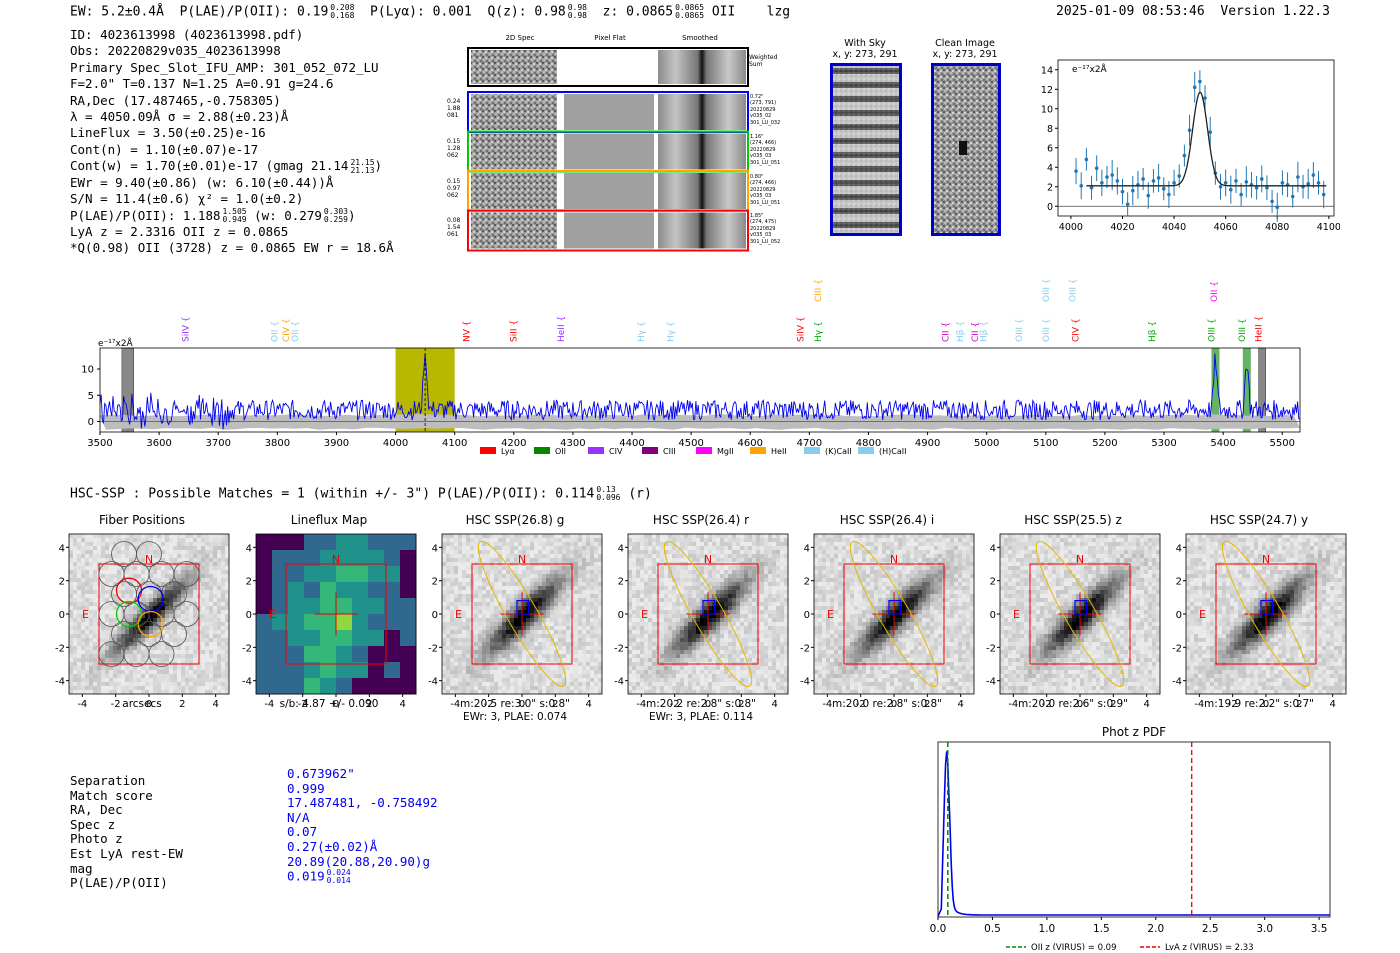 This screenshot has height=953, width=1400. What do you see at coordinates (392, 558) in the screenshot?
I see `flux-cell` at bounding box center [392, 558].